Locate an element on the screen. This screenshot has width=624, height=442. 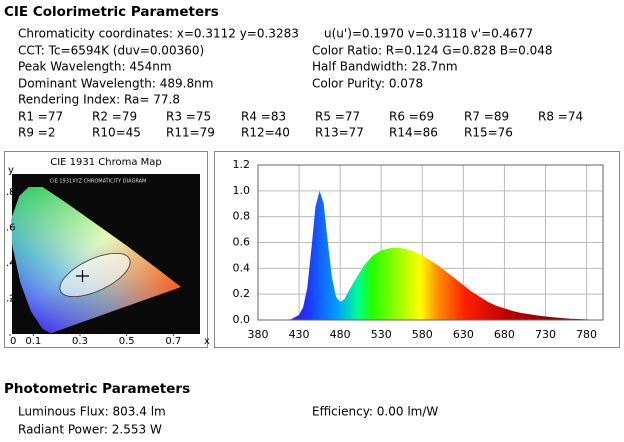
rendering-index: R10=45 is located at coordinates (116, 133).